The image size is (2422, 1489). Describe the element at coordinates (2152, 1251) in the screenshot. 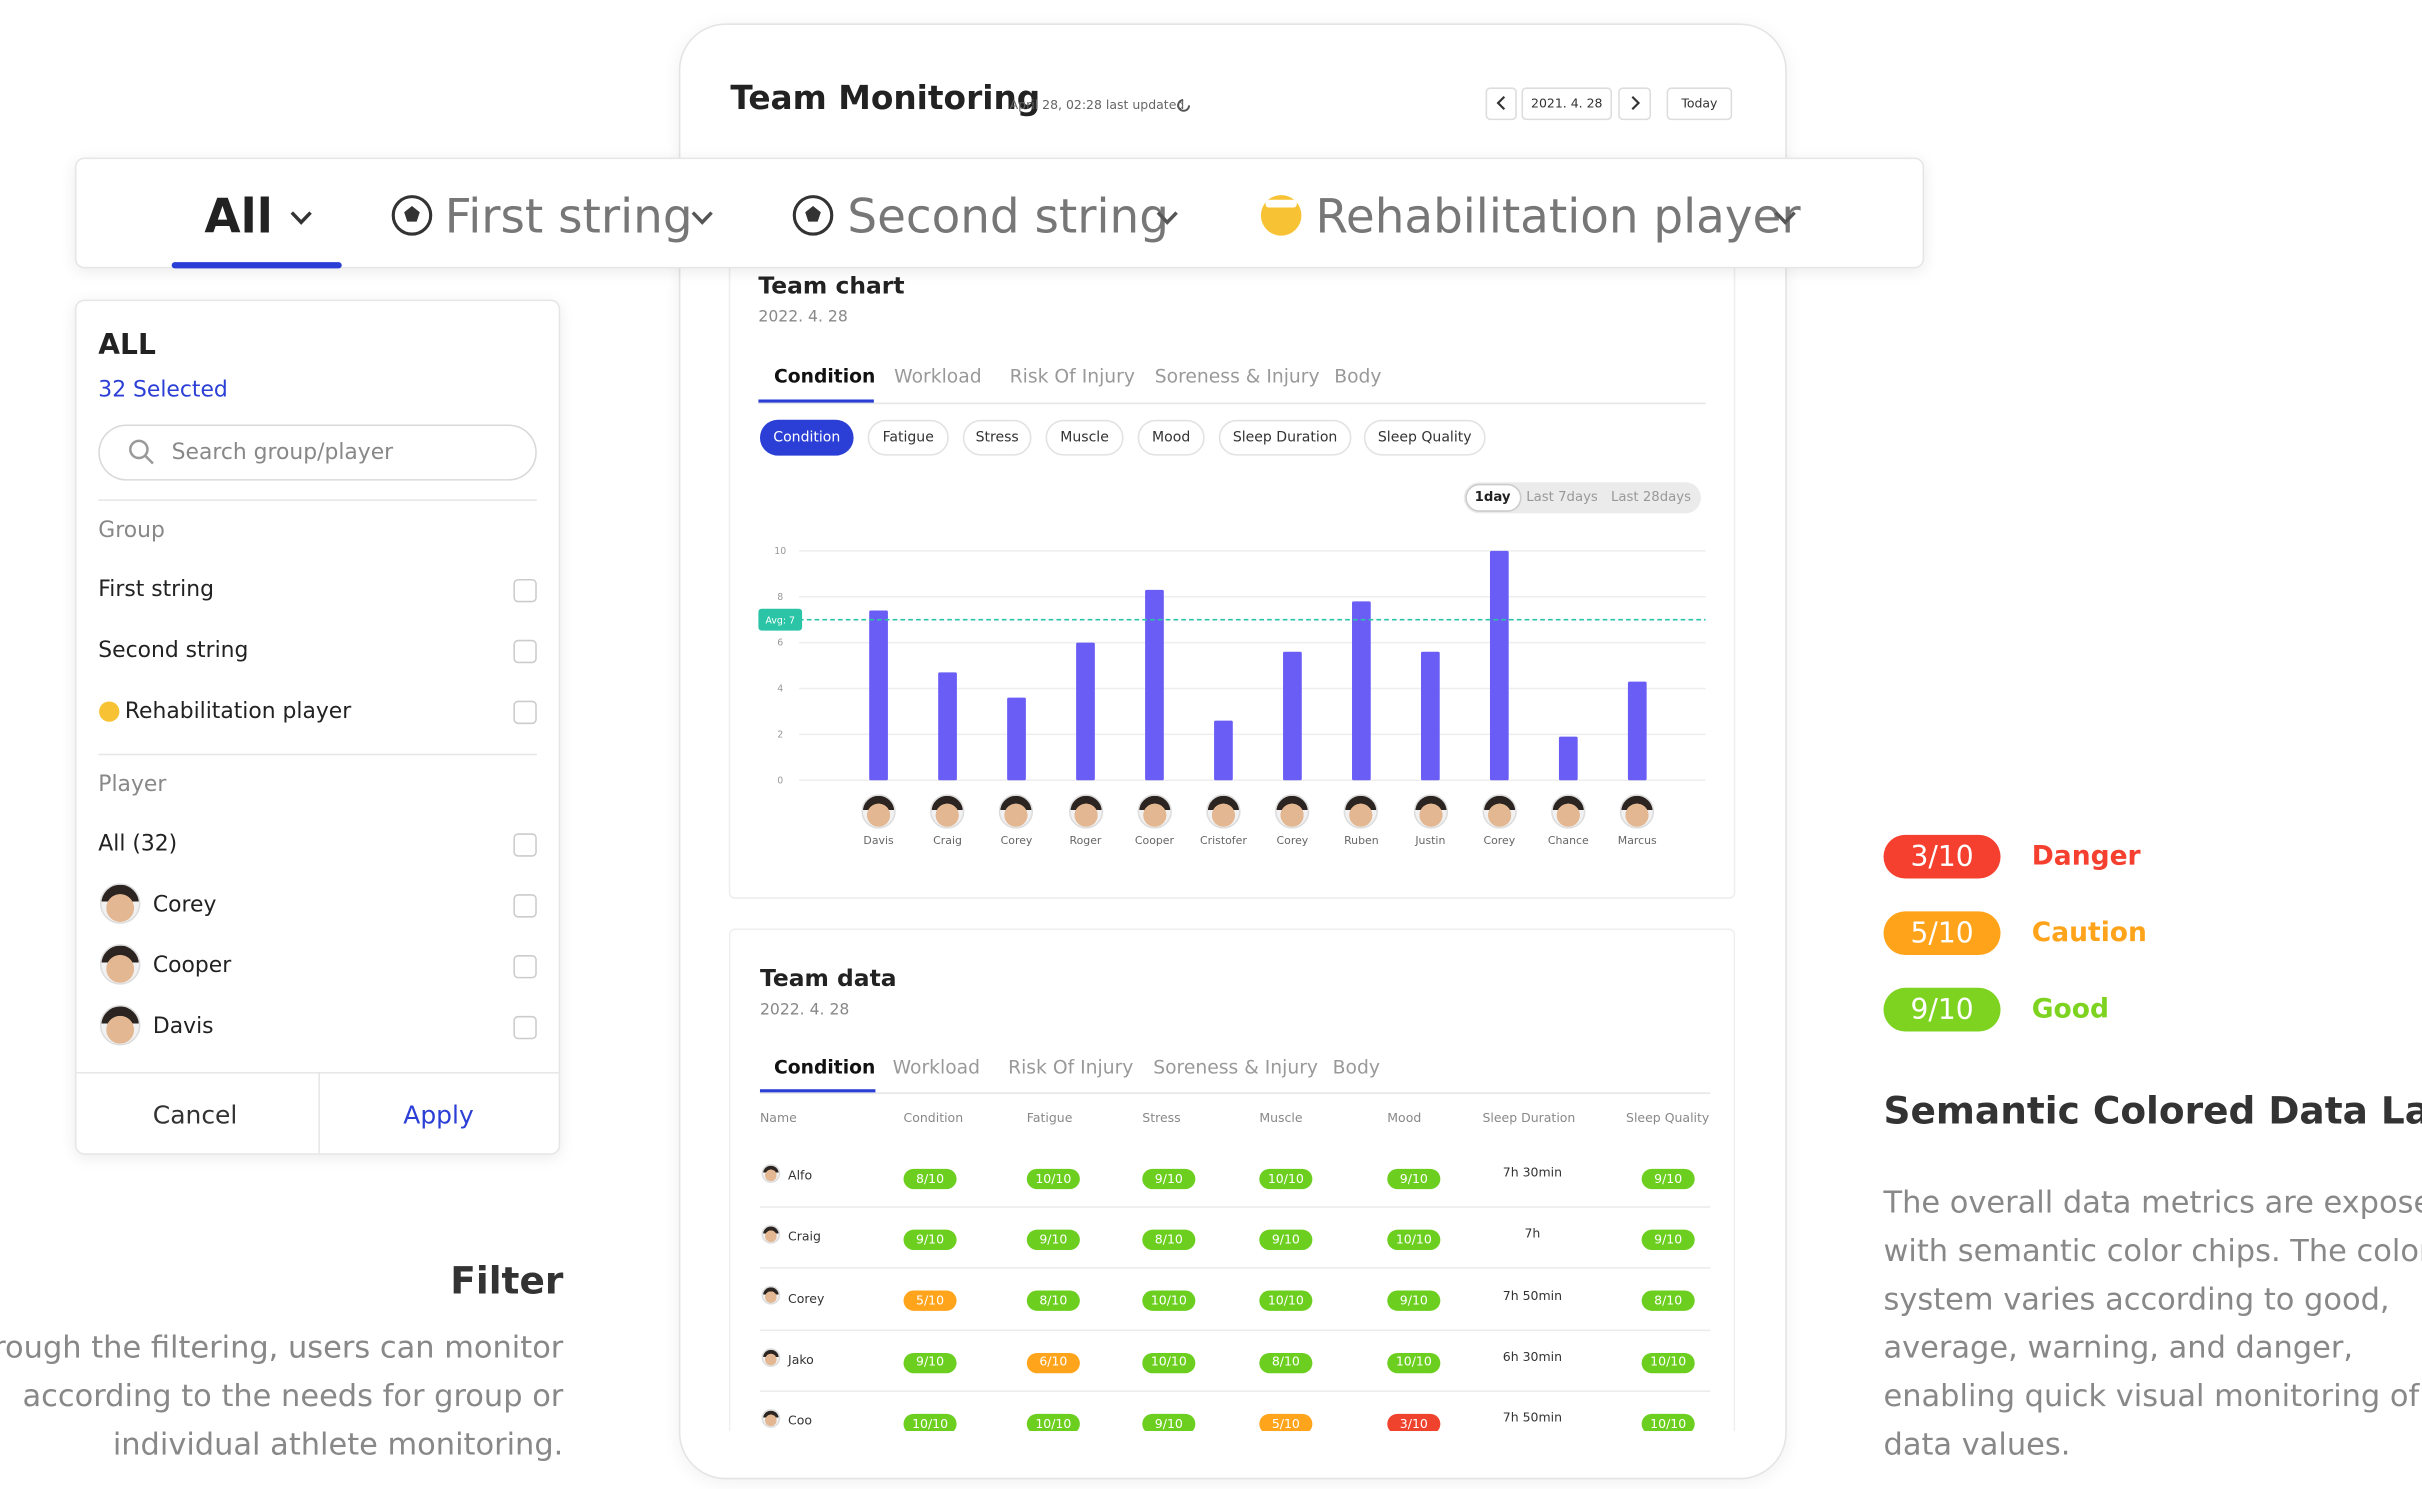

I see `caption-line: with semantic color chips. The color` at that location.